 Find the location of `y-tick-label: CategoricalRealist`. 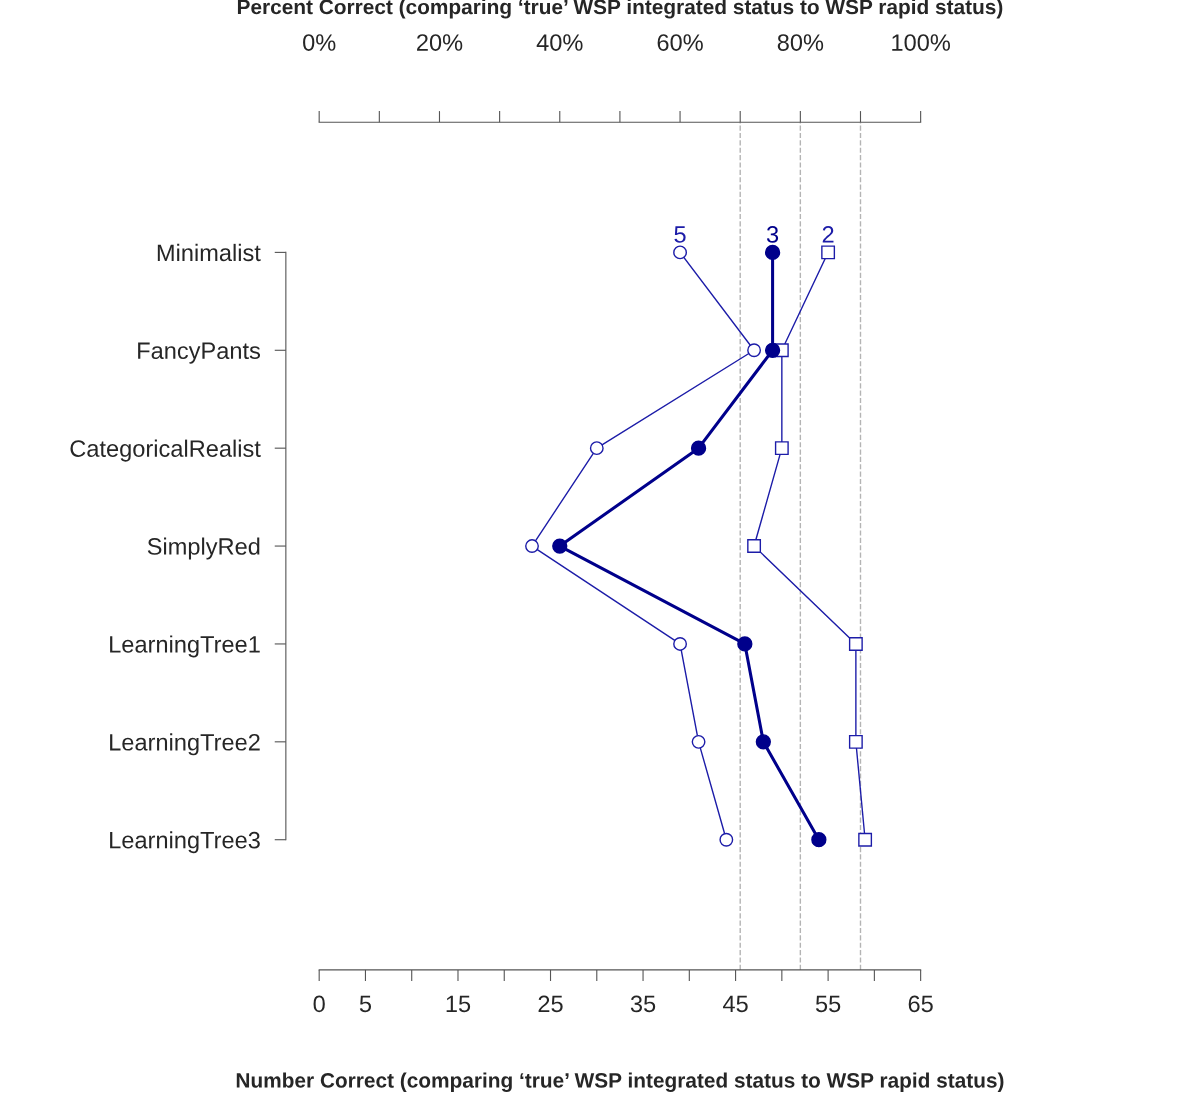

y-tick-label: CategoricalRealist is located at coordinates (165, 450).